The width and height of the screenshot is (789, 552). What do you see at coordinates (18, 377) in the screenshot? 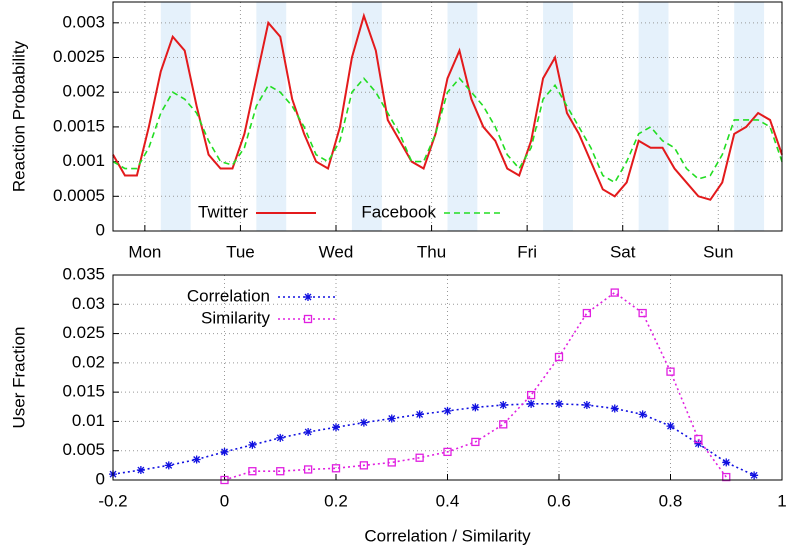
I see `y-axis-label: User Fraction` at bounding box center [18, 377].